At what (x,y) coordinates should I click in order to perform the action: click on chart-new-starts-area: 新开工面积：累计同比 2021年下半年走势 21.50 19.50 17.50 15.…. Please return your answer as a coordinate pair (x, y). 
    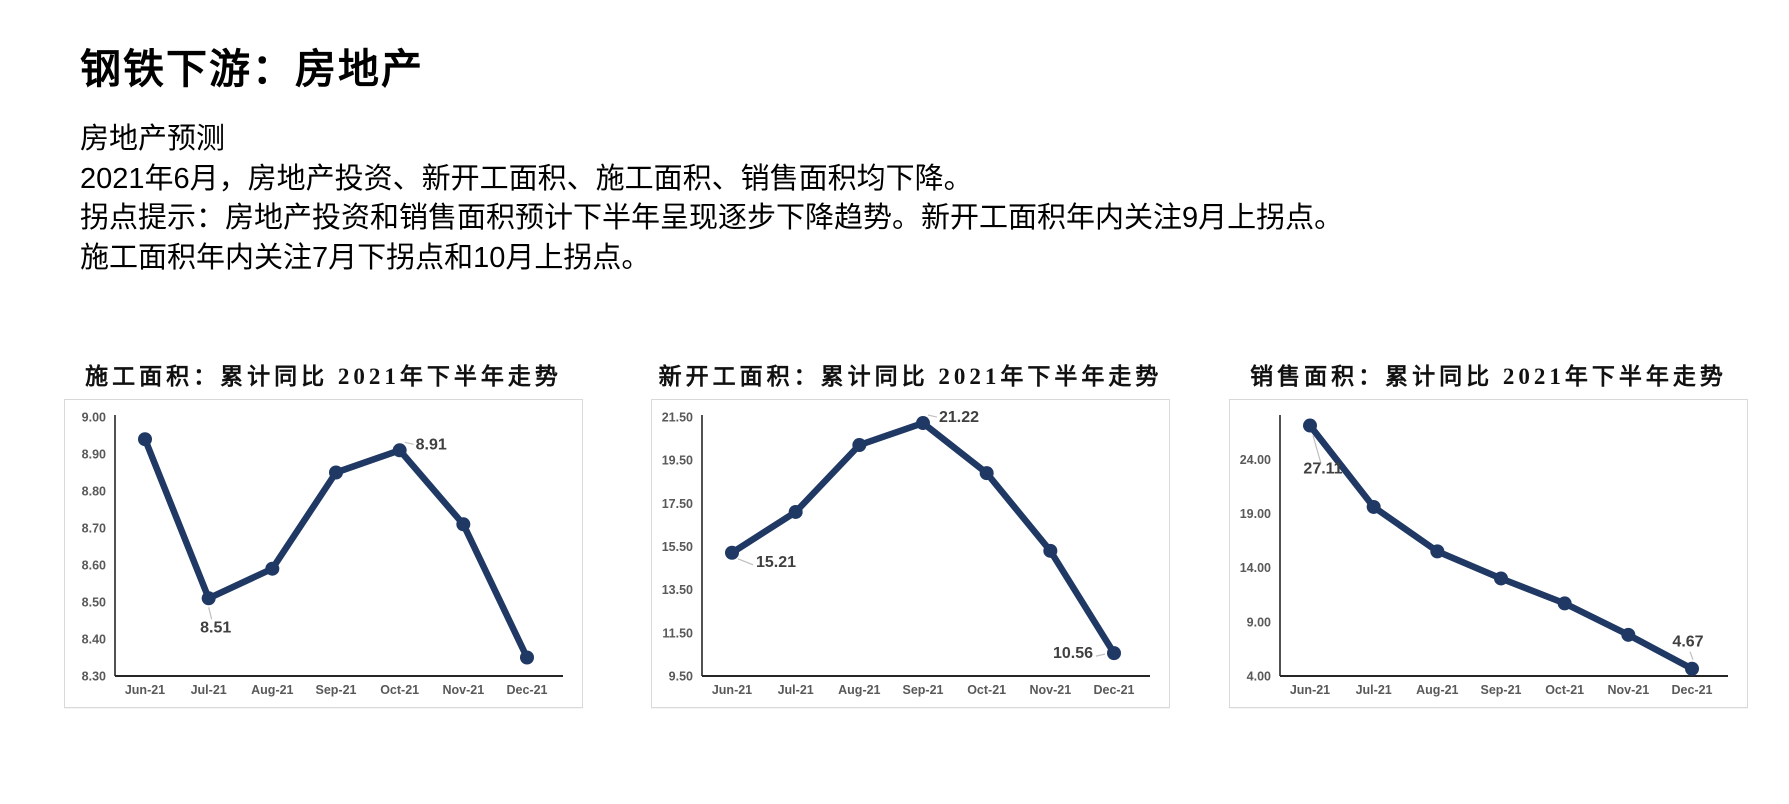
    Looking at the image, I should click on (910, 529).